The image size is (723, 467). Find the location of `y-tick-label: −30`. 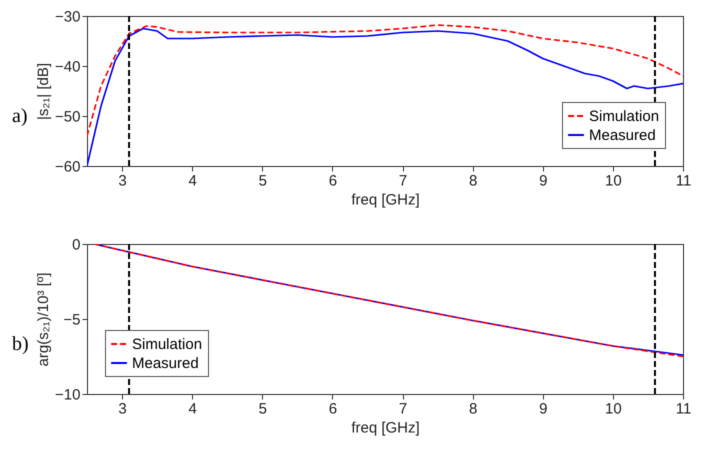

y-tick-label: −30 is located at coordinates (67, 17).